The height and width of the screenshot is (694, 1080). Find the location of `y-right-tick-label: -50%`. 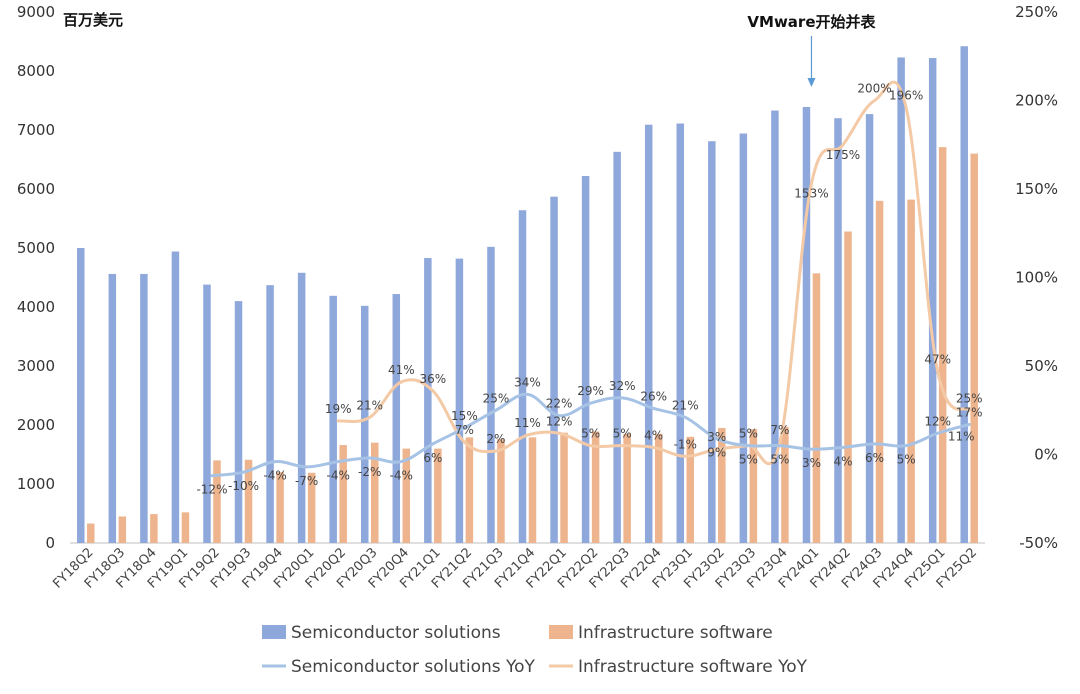

y-right-tick-label: -50% is located at coordinates (1038, 543).